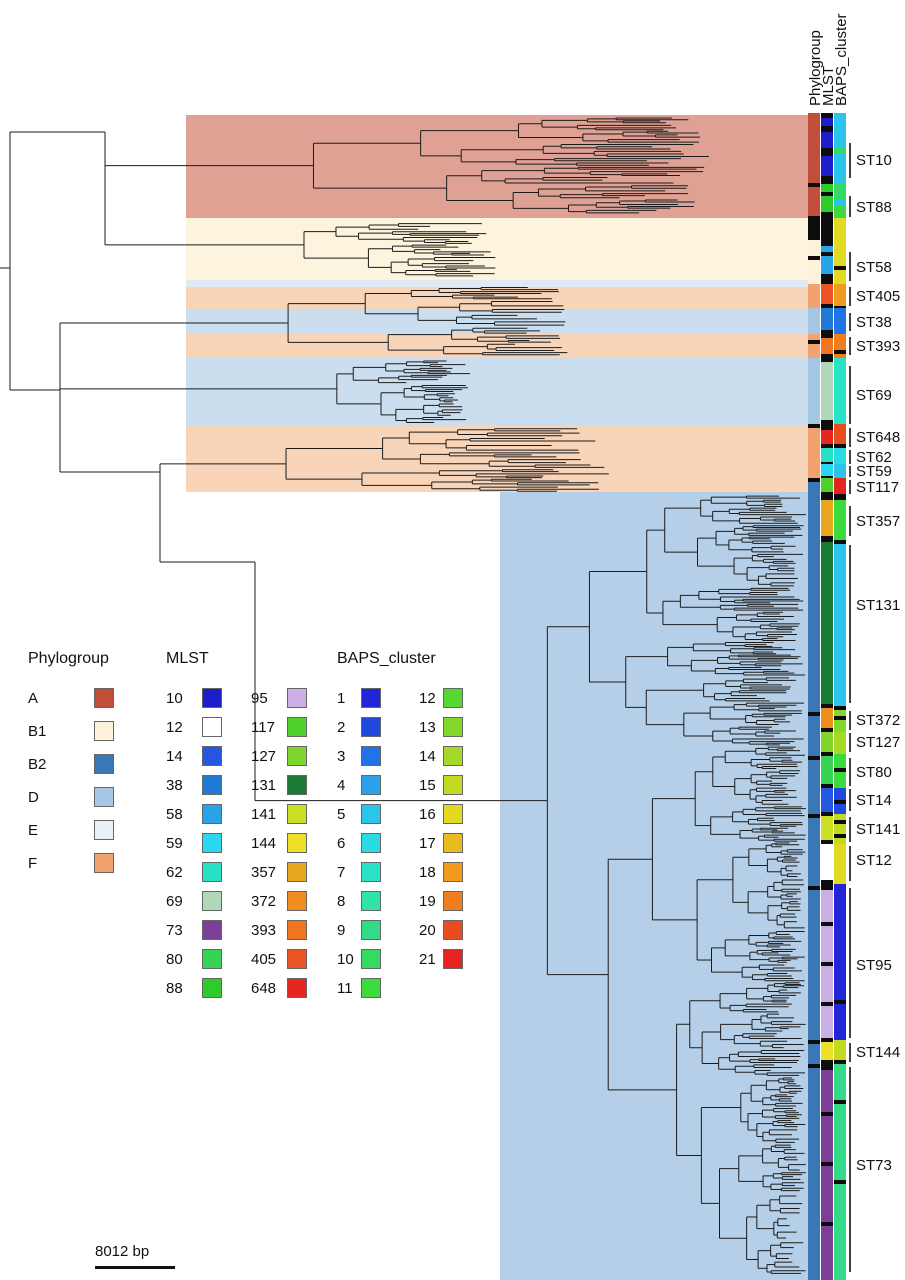 This screenshot has width=905, height=1280. Describe the element at coordinates (279, 727) in the screenshot. I see `legend-item-117: 117` at that location.